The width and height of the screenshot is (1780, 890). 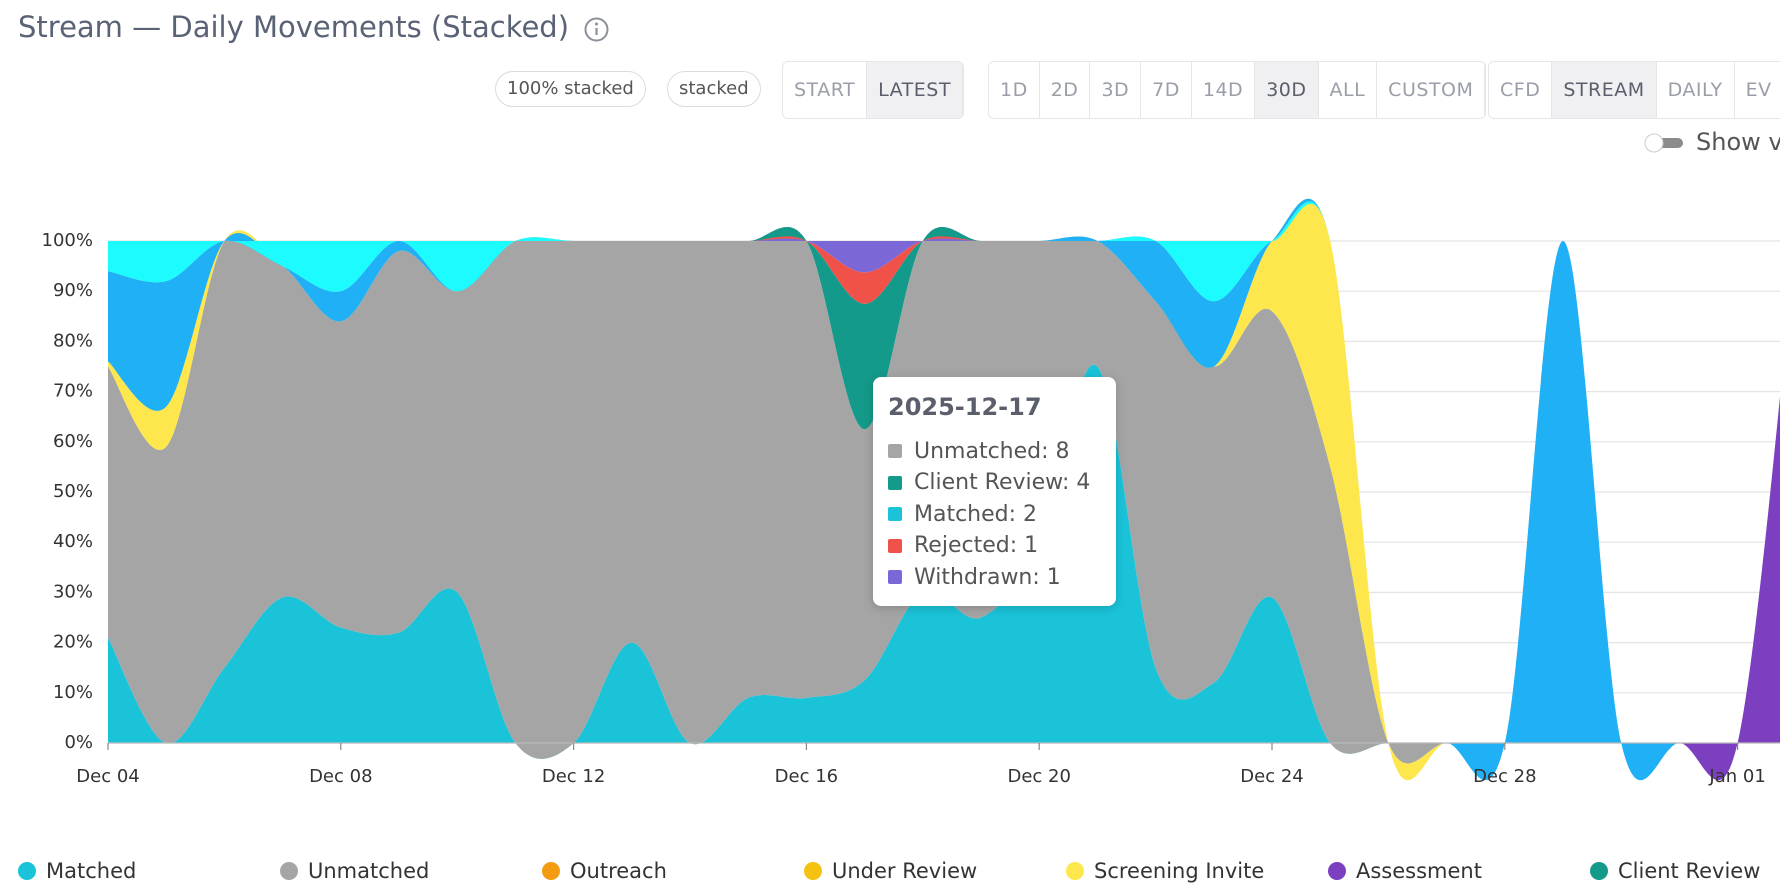 I want to click on segment-button: 7D, so click(x=1166, y=90).